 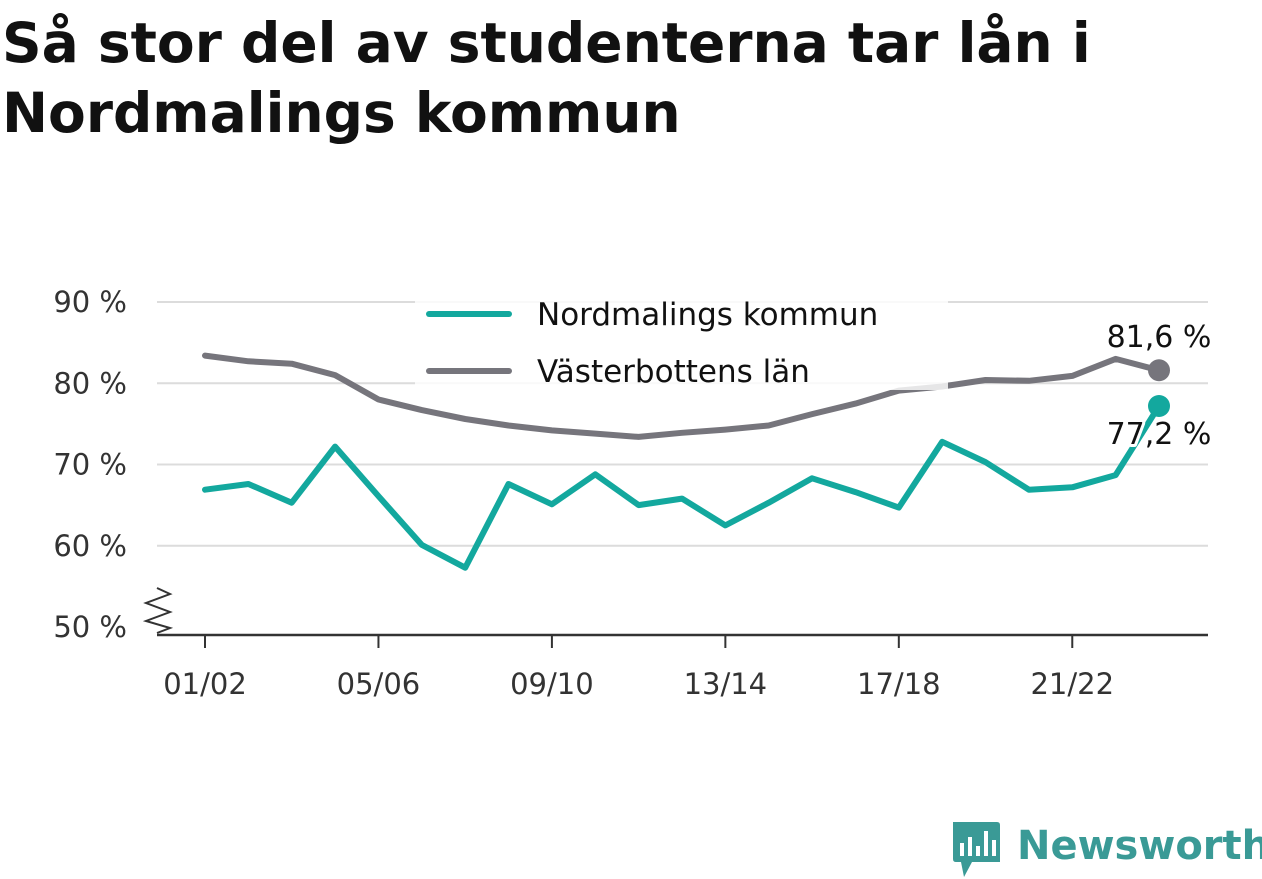 What do you see at coordinates (673, 372) in the screenshot?
I see `legend-label: Västerbottens län` at bounding box center [673, 372].